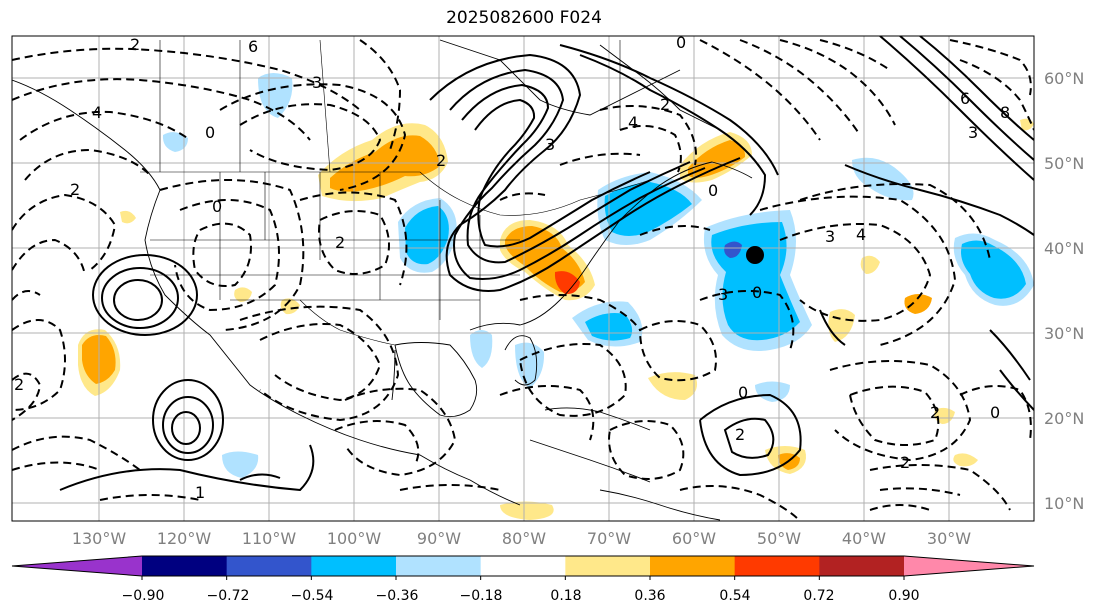  What do you see at coordinates (481, 596) in the screenshot?
I see `colorbar-tick-label: −0.18` at bounding box center [481, 596].